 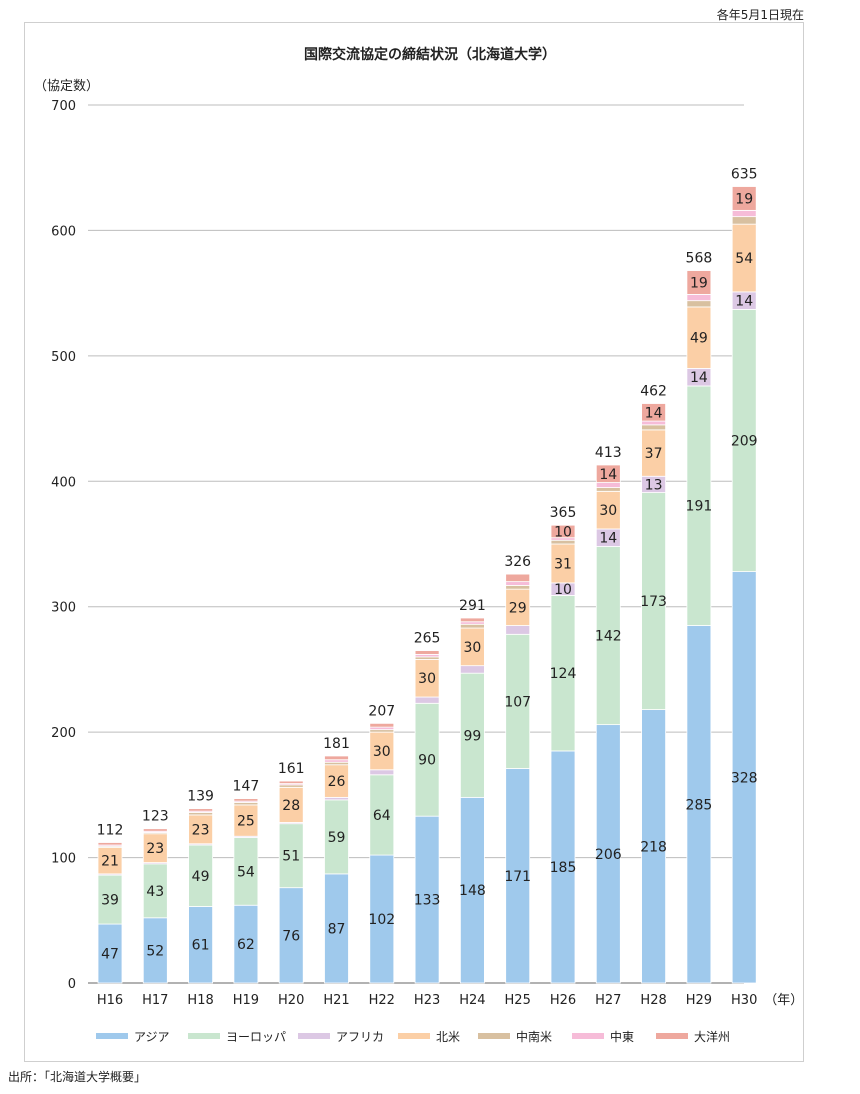 What do you see at coordinates (110, 955) in the screenshot?
I see `data-label: 47` at bounding box center [110, 955].